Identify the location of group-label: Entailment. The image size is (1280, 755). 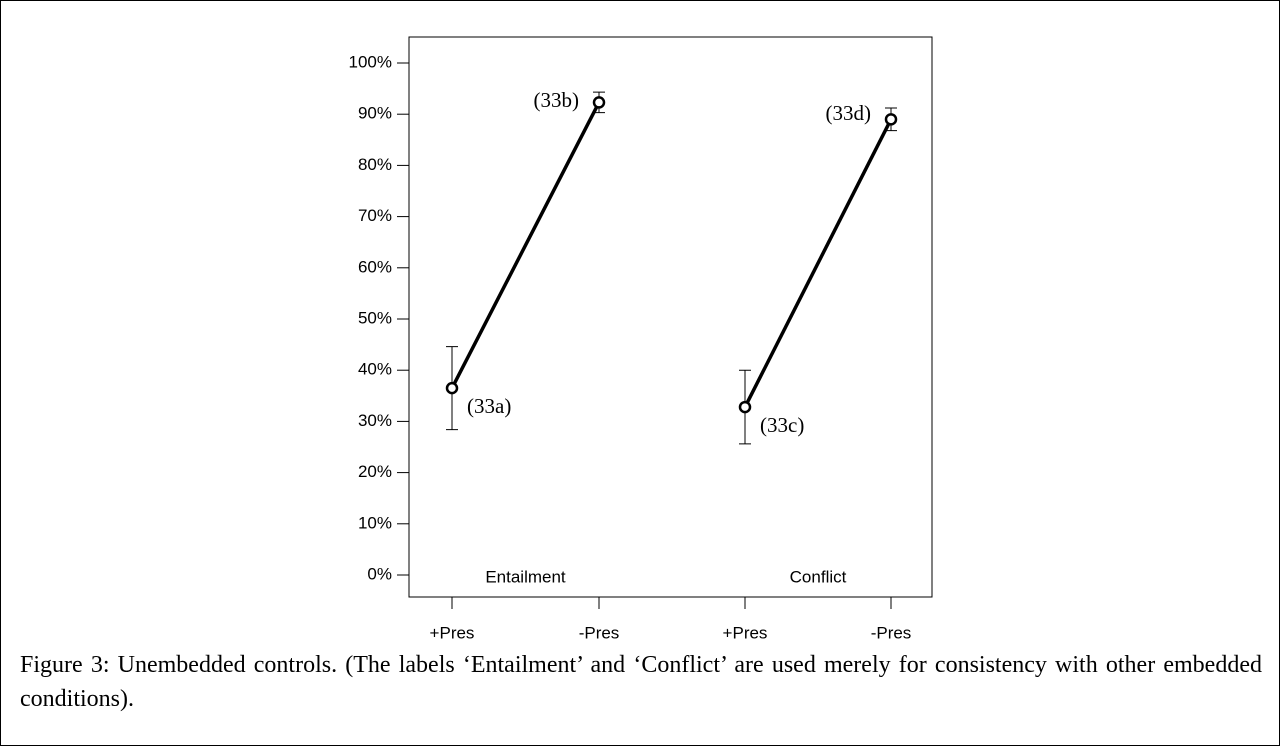
(525, 576).